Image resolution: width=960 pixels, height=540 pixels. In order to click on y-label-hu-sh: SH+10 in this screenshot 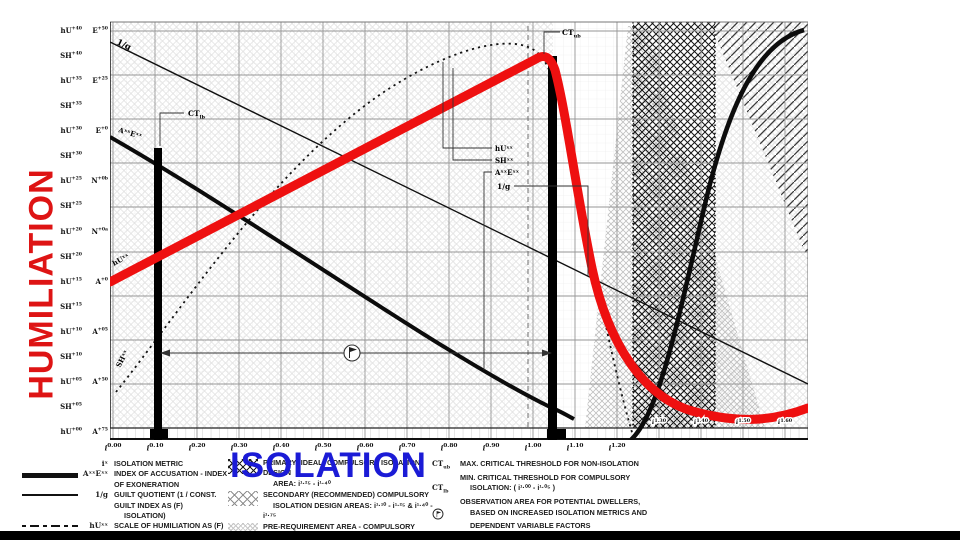, I will do `click(71, 356)`.